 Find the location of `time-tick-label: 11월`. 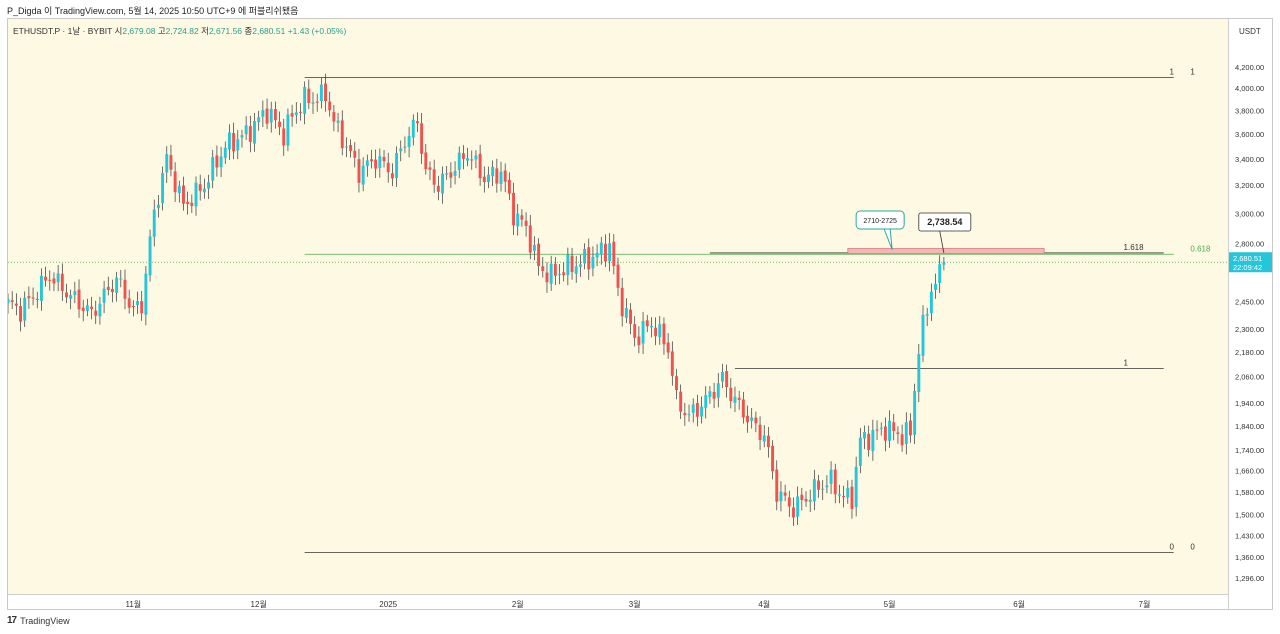

time-tick-label: 11월 is located at coordinates (134, 604).